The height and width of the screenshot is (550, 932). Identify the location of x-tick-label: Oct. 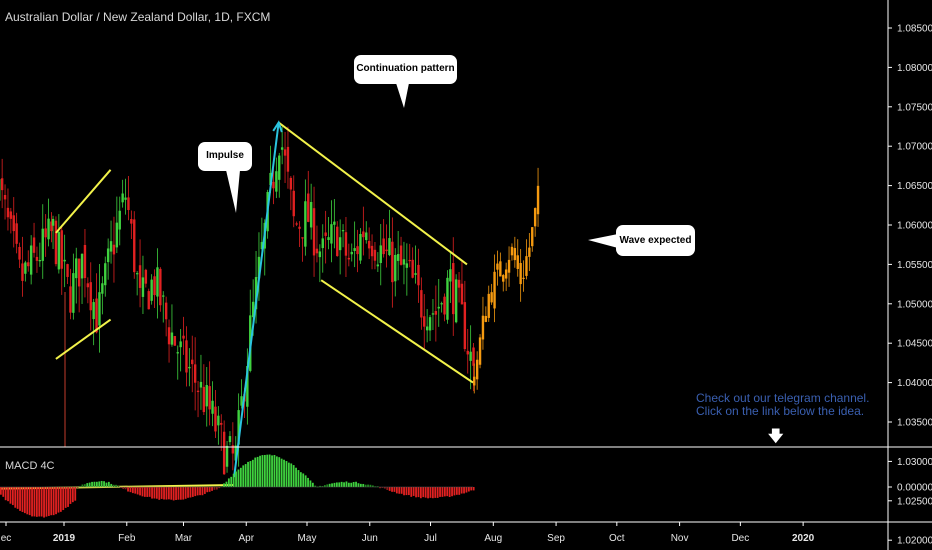
(617, 538).